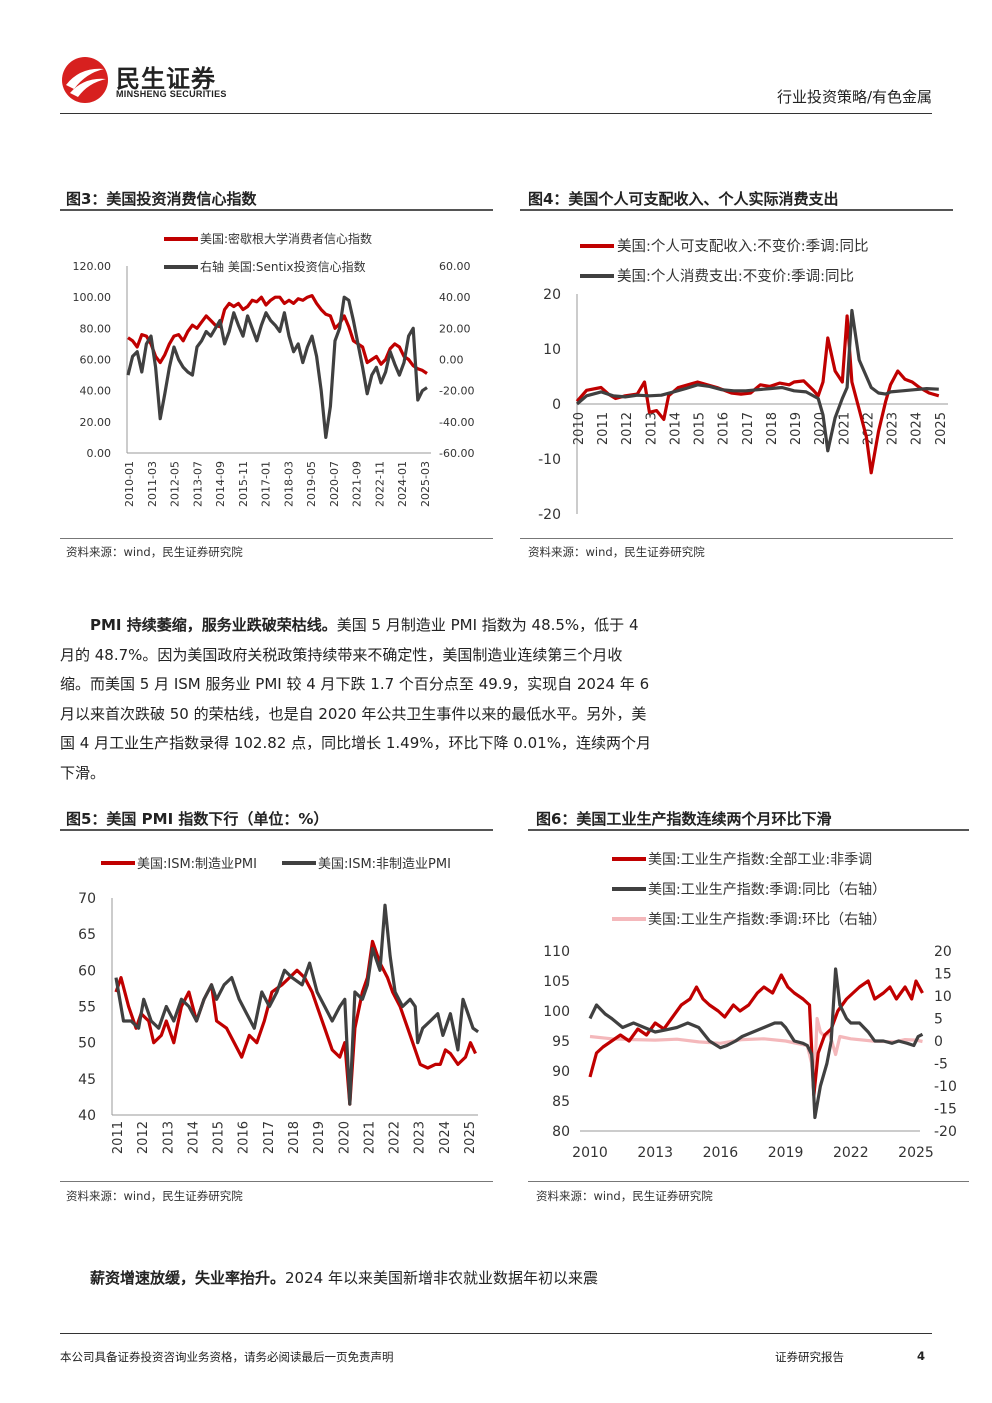 The width and height of the screenshot is (992, 1403). What do you see at coordinates (556, 1012) in the screenshot?
I see `y-left-tick-label: 100` at bounding box center [556, 1012].